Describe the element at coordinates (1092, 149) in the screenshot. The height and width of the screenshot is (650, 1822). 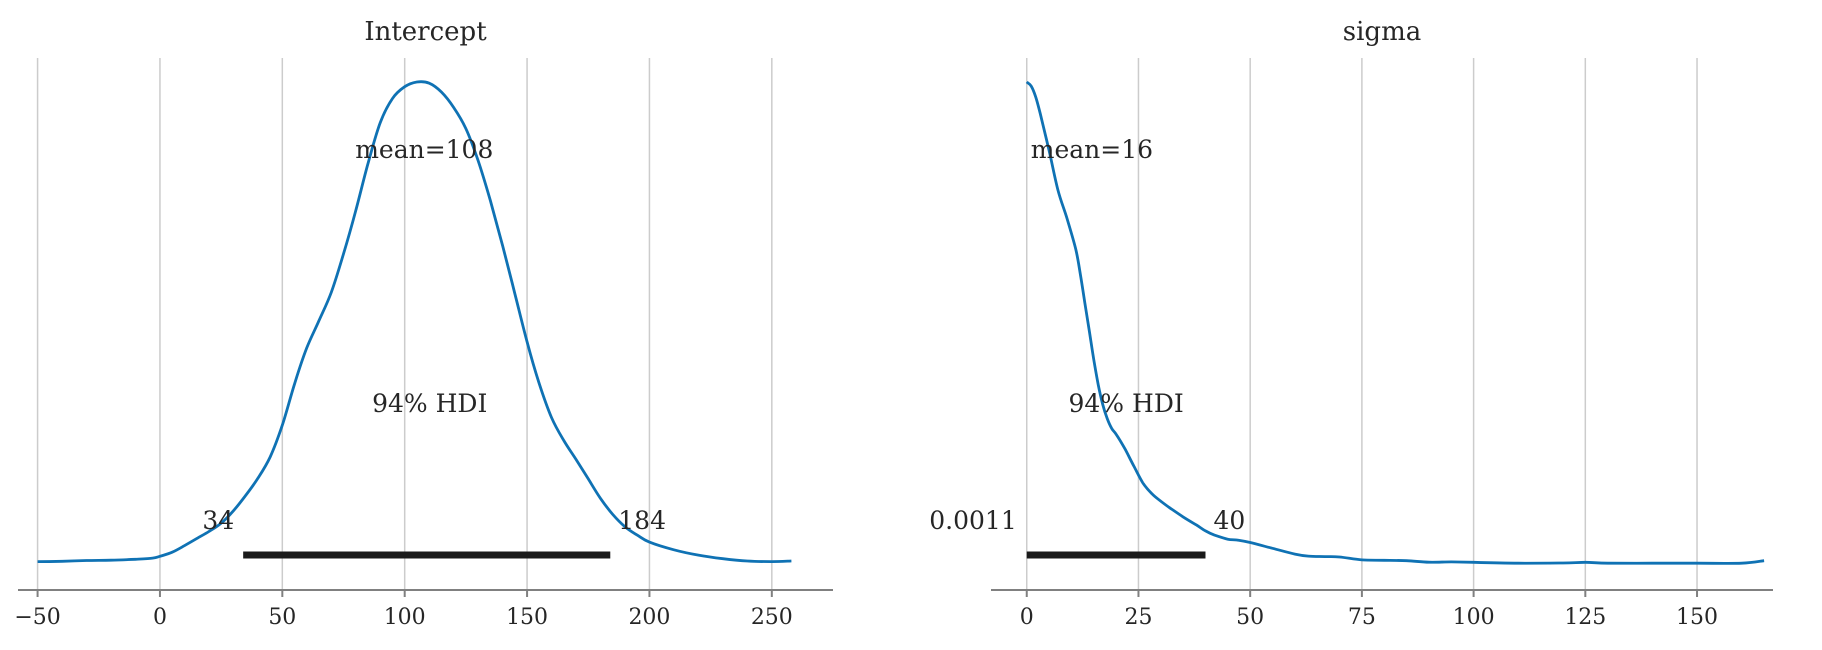
I see `mean-label: mean=16` at that location.